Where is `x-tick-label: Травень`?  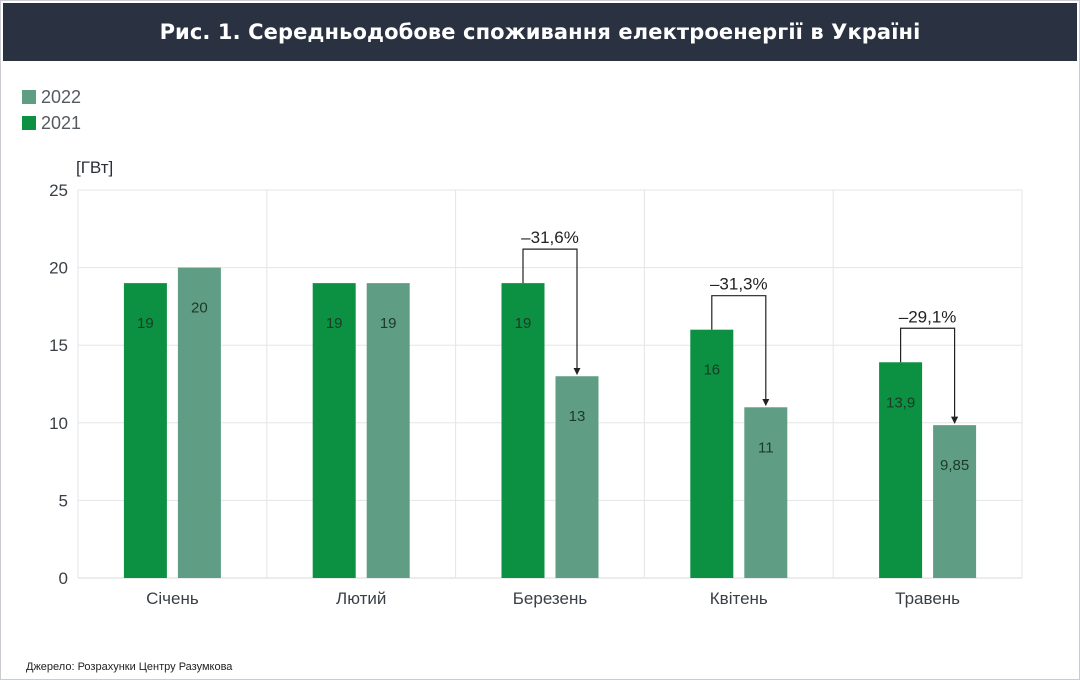
x-tick-label: Травень is located at coordinates (927, 598).